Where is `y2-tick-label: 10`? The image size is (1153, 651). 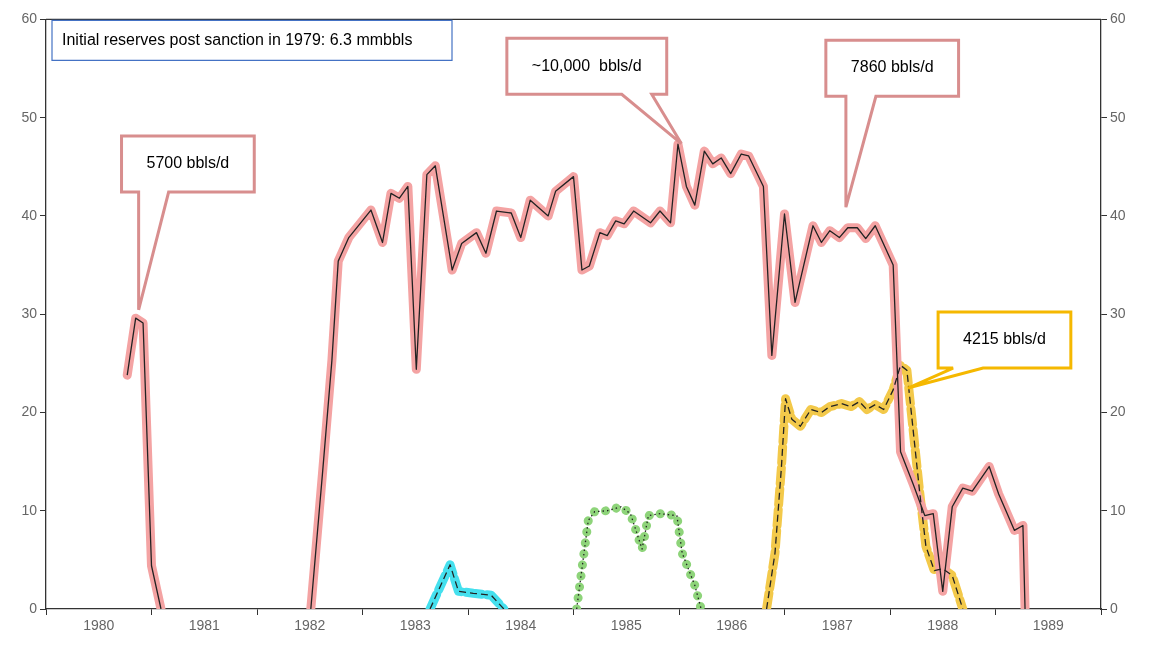 y2-tick-label: 10 is located at coordinates (1118, 509).